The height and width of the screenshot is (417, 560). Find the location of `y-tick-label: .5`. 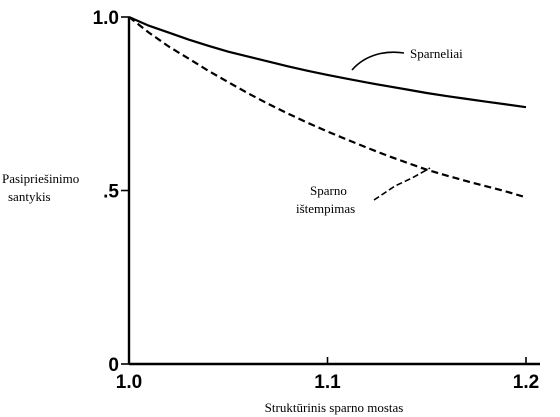

y-tick-label: .5 is located at coordinates (111, 192).